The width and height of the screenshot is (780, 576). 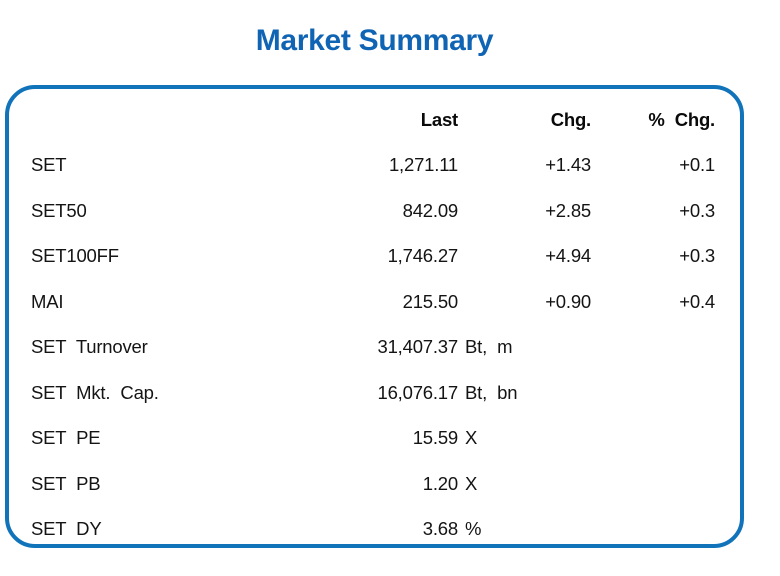 What do you see at coordinates (697, 301) in the screenshot?
I see `pct-chg-value: +0.4` at bounding box center [697, 301].